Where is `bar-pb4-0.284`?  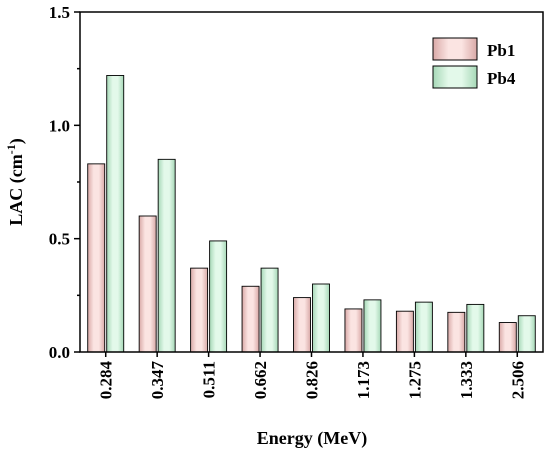
bar-pb4-0.284 is located at coordinates (115, 214).